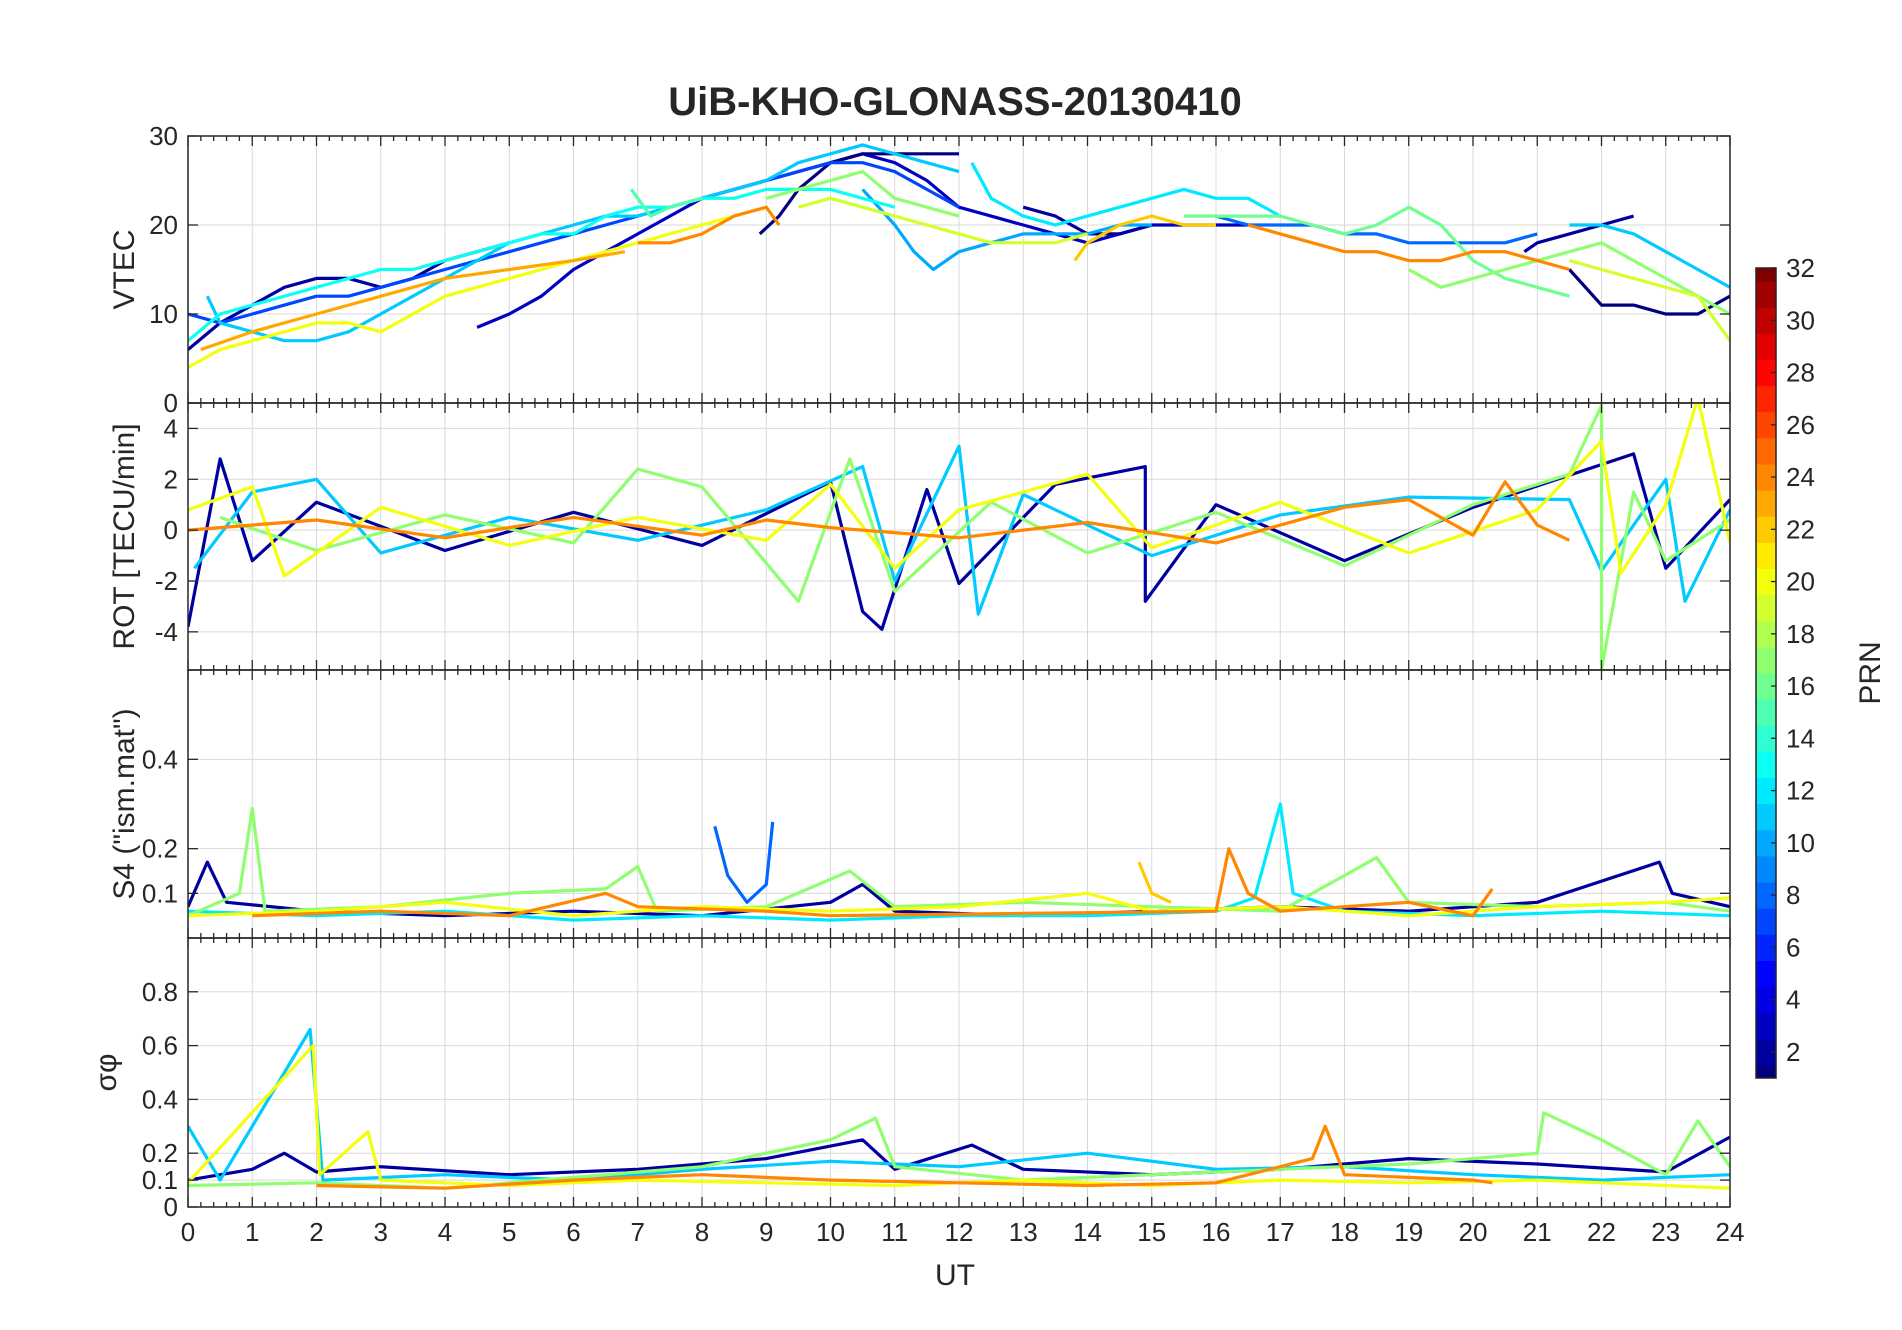 The height and width of the screenshot is (1330, 1902). What do you see at coordinates (1151, 1232) in the screenshot?
I see `x-tick-label: 15` at bounding box center [1151, 1232].